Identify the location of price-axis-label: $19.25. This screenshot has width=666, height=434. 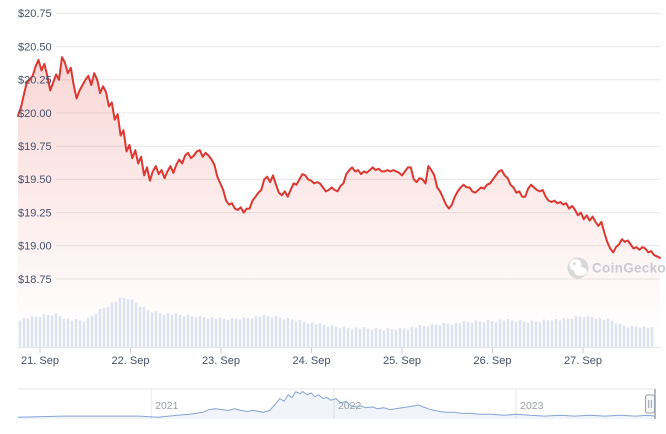
(35, 213).